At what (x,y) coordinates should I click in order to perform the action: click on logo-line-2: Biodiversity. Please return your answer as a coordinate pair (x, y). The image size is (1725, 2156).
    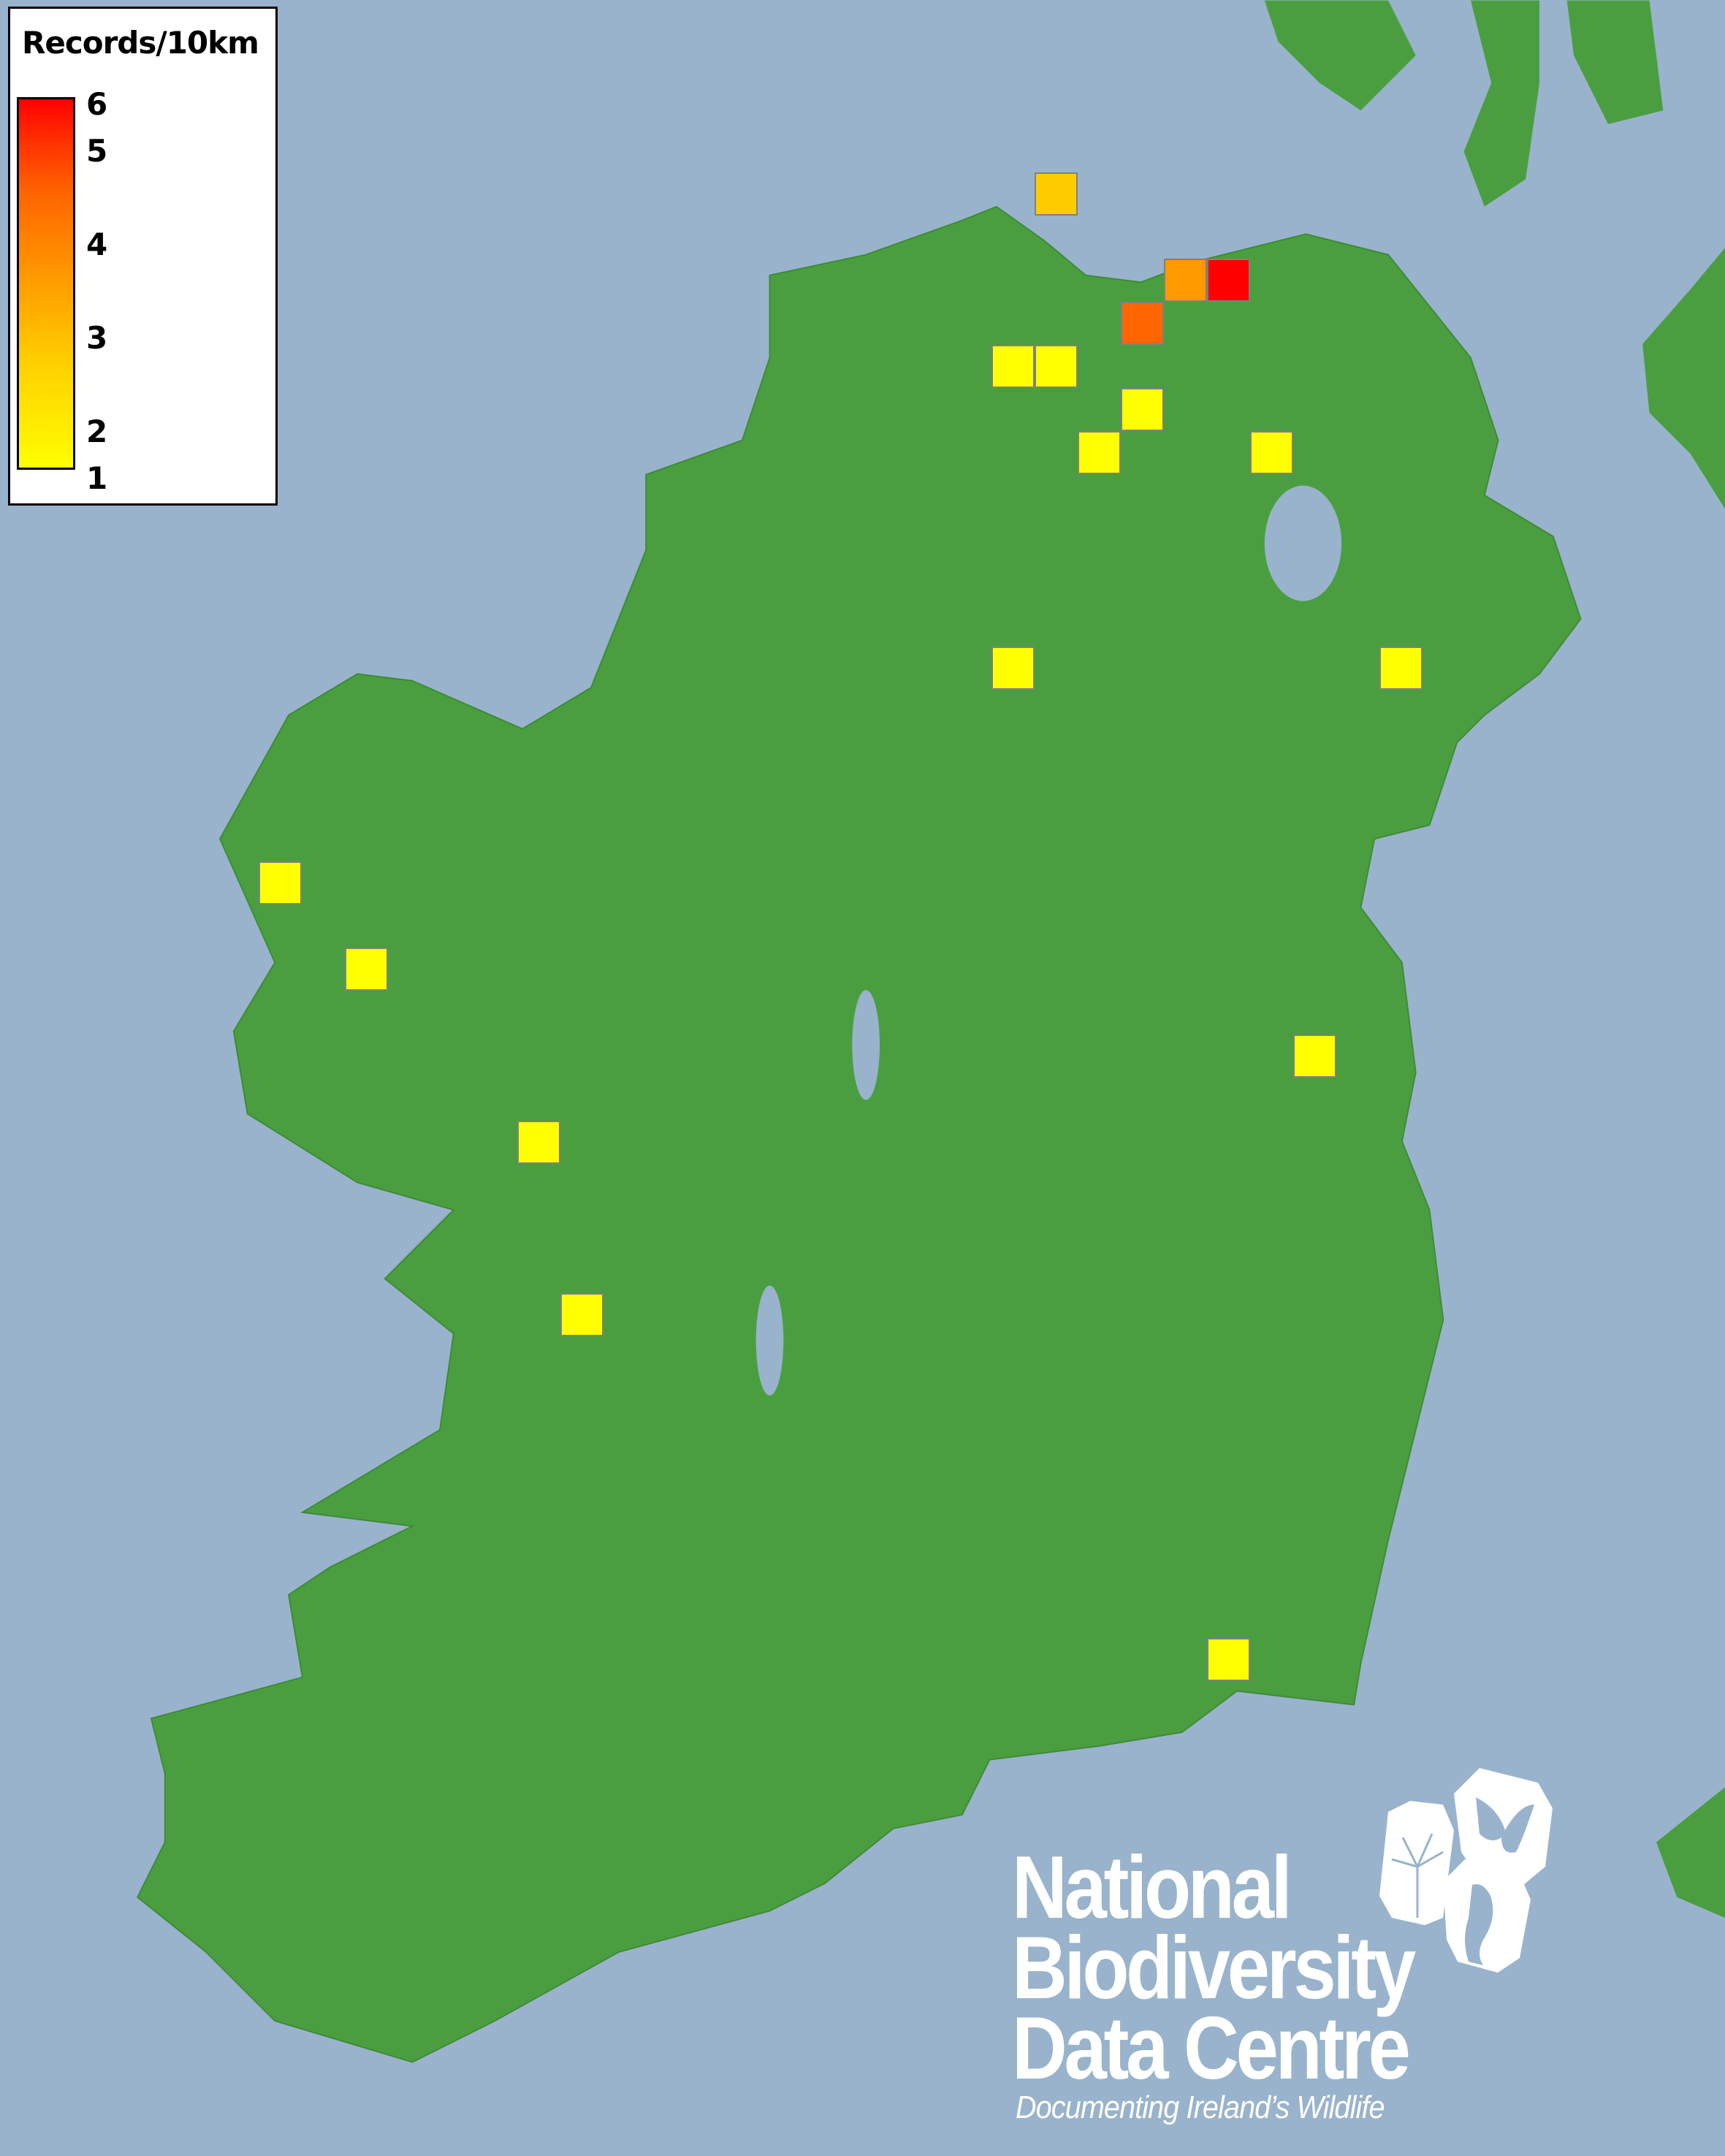
    Looking at the image, I should click on (1214, 1967).